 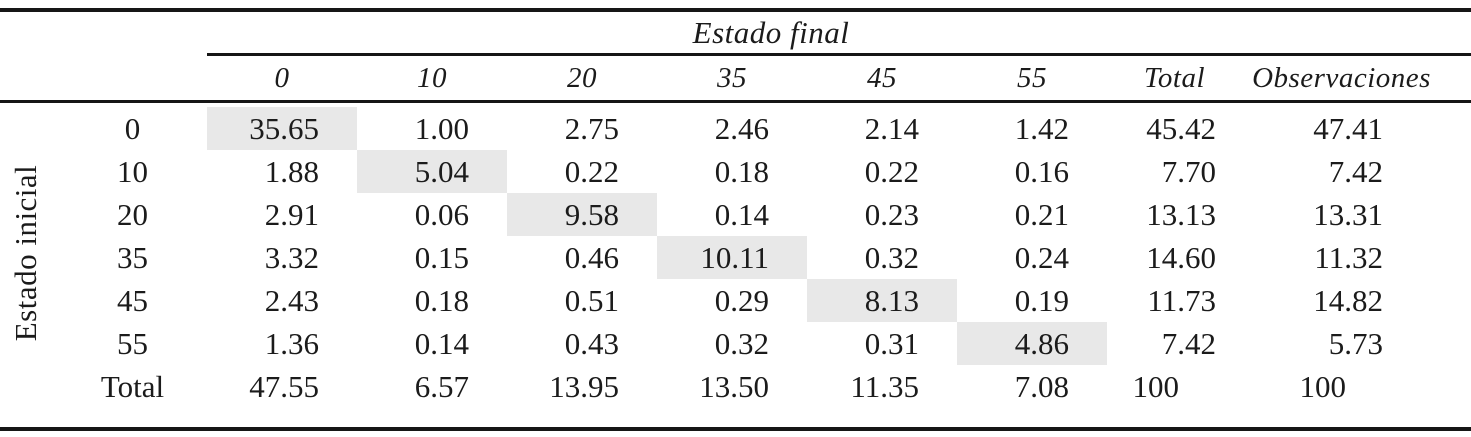 I want to click on cell-value: 13.50, so click(x=734, y=386).